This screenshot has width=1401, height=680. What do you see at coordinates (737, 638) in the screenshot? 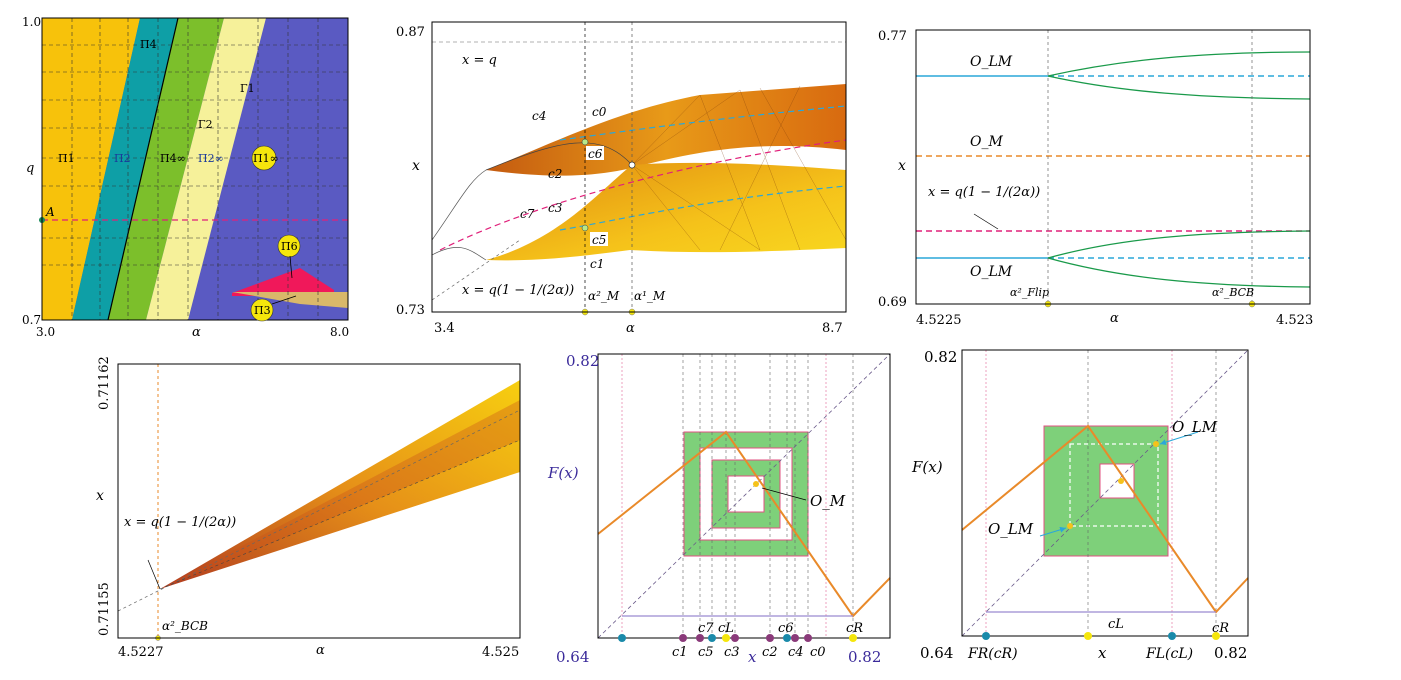
I see `p5-xaxis-dots` at bounding box center [737, 638].